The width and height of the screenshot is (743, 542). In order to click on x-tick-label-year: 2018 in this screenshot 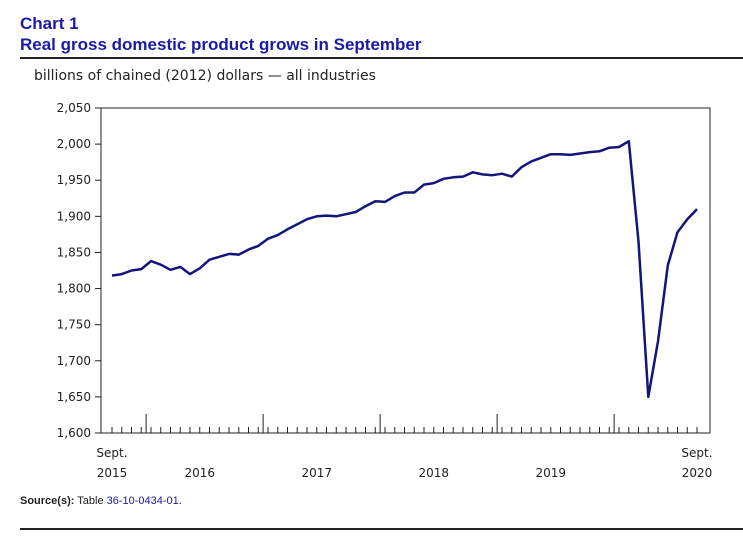, I will do `click(433, 473)`.